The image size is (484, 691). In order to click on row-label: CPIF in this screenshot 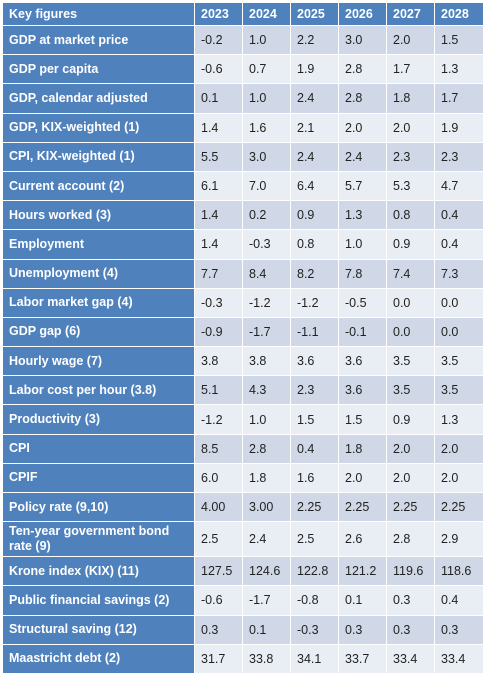, I will do `click(98, 478)`.